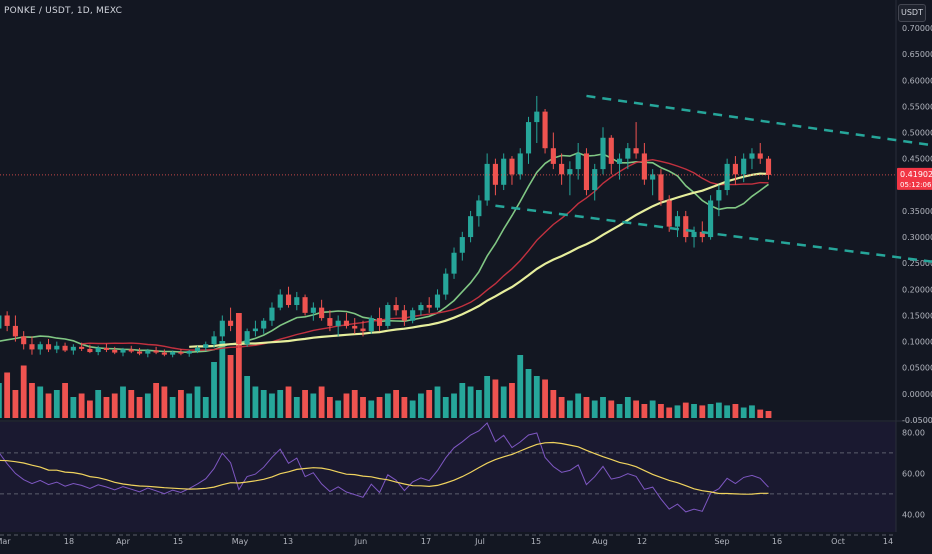  What do you see at coordinates (913, 432) in the screenshot?
I see `rsi-tick-label: 80.00` at bounding box center [913, 432].